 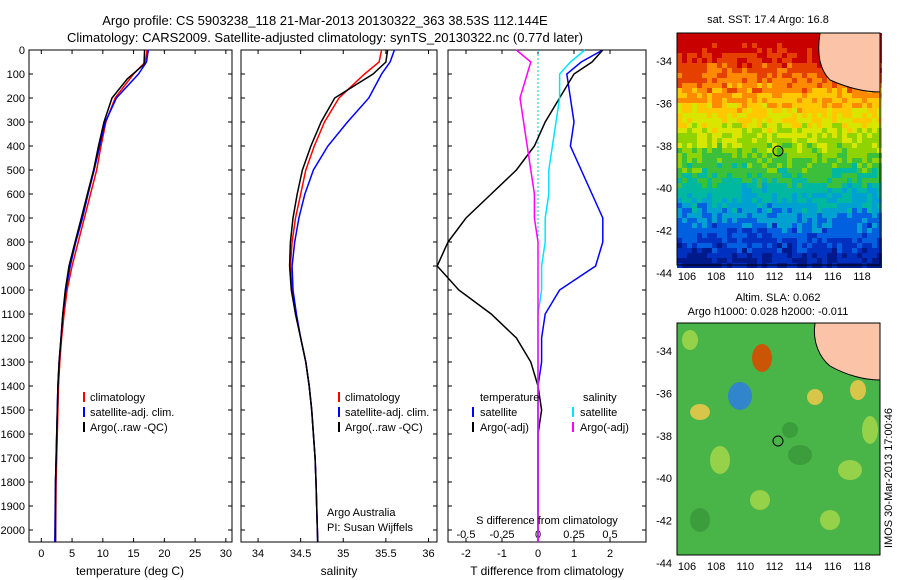 What do you see at coordinates (84, 397) in the screenshot?
I see `legend-climatology-swatch` at bounding box center [84, 397].